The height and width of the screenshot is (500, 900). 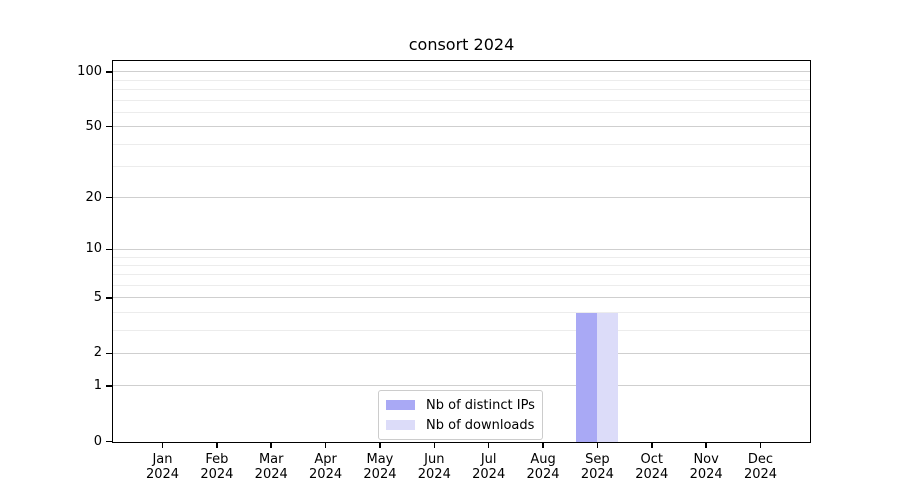 I want to click on legend-item: Nb of downloads, so click(x=460, y=425).